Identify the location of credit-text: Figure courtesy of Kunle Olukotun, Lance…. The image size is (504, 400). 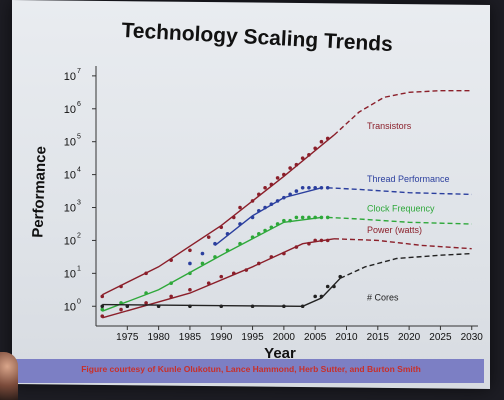
(251, 369).